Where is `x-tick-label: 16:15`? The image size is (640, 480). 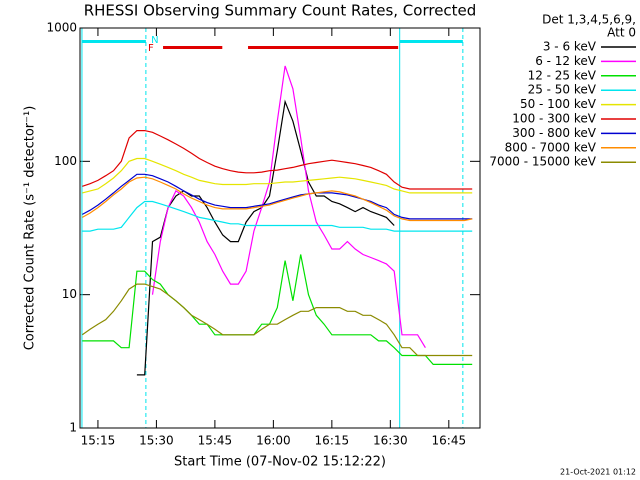 x-tick-label: 16:15 is located at coordinates (332, 441).